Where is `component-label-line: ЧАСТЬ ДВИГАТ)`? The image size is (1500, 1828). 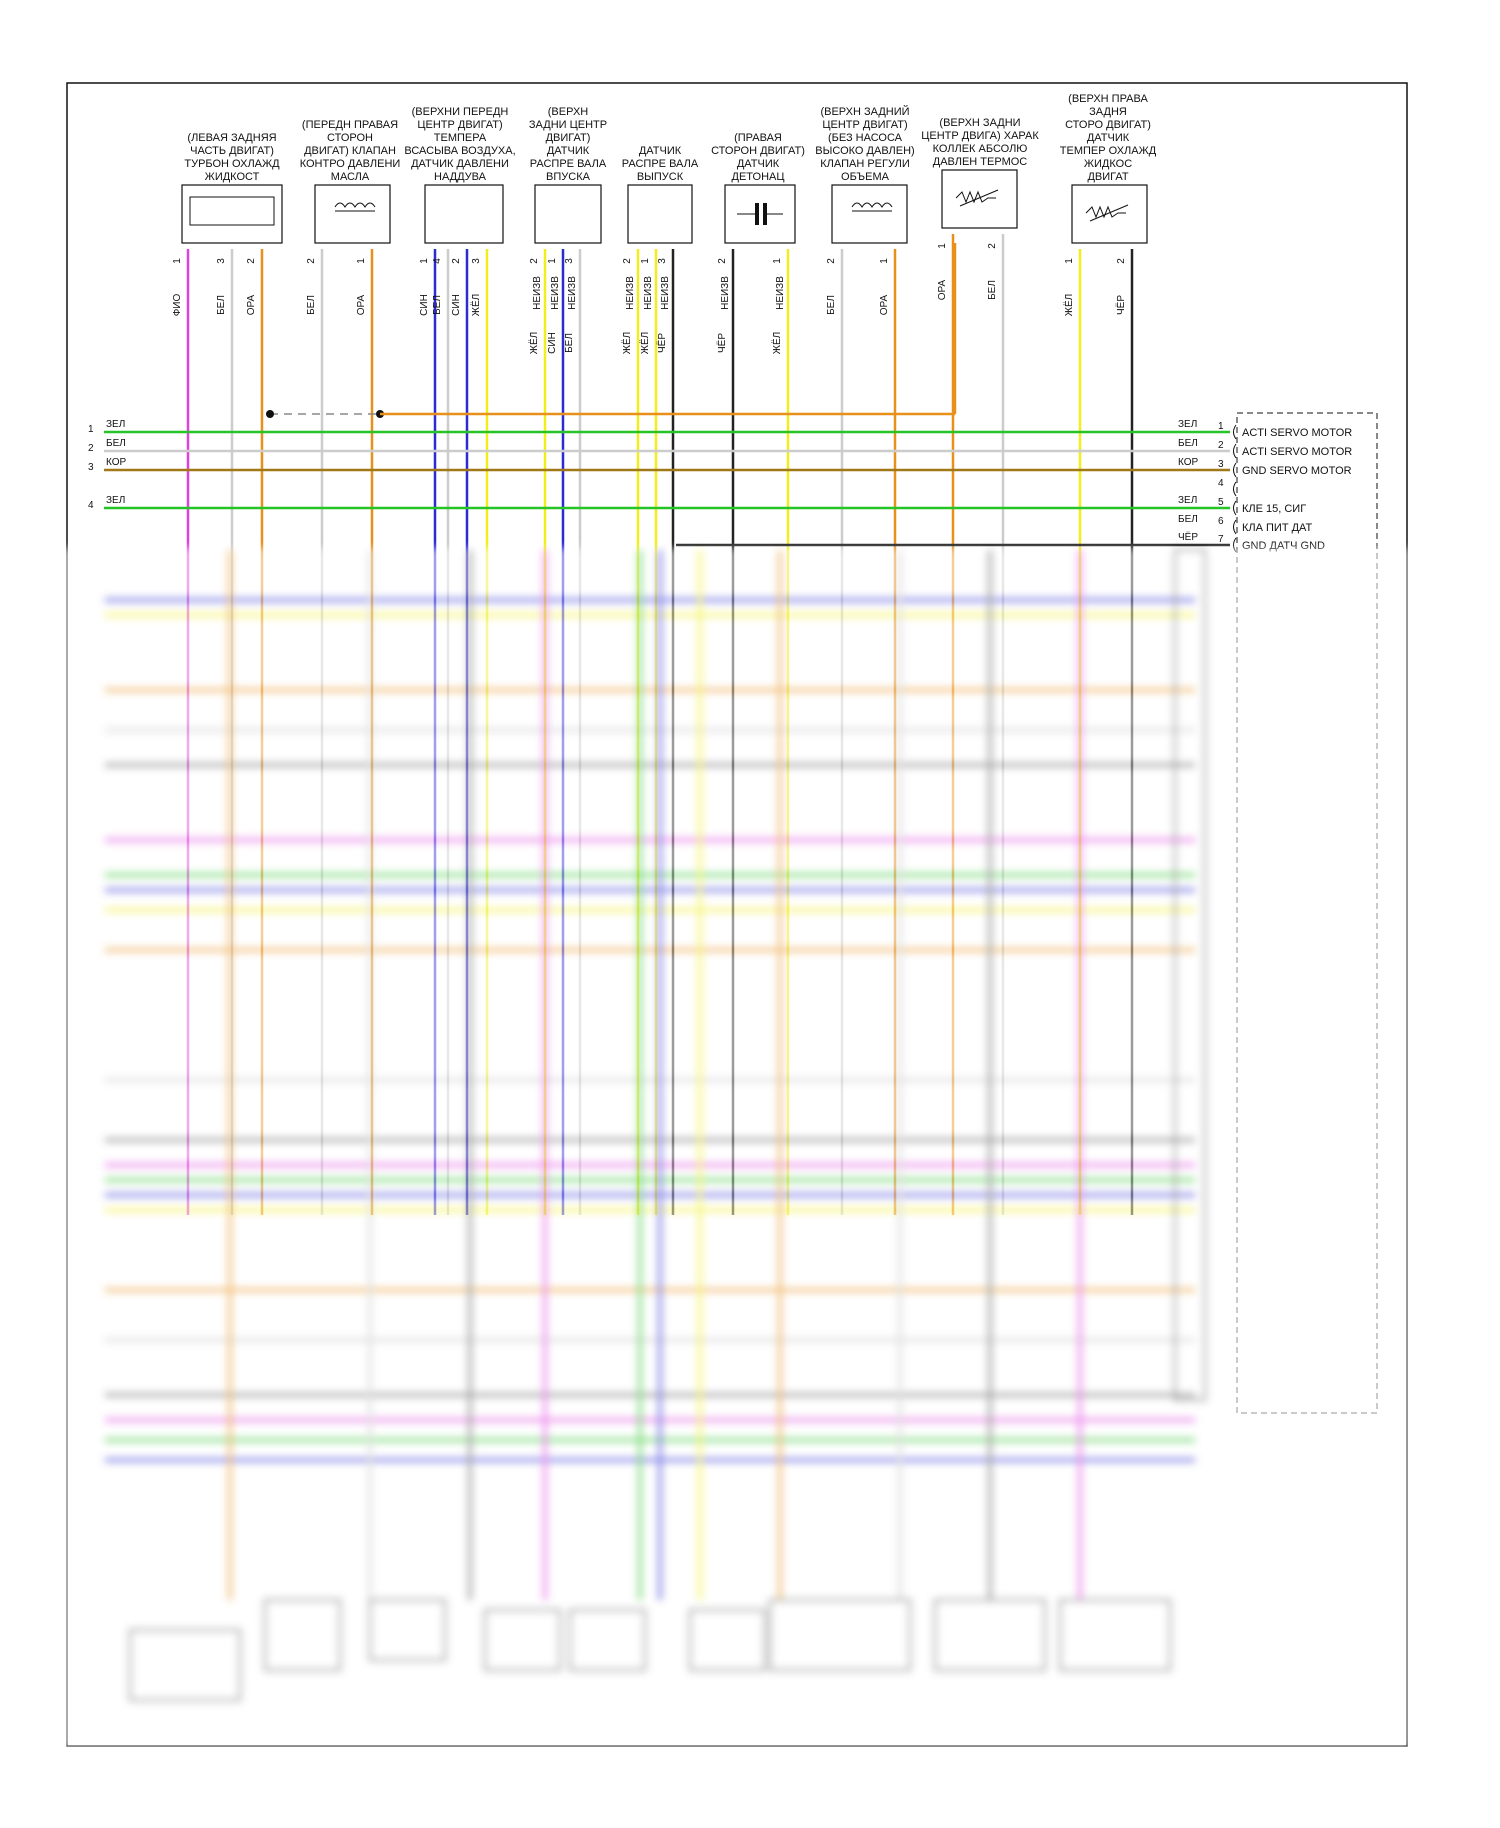 component-label-line: ЧАСТЬ ДВИГАТ) is located at coordinates (232, 151).